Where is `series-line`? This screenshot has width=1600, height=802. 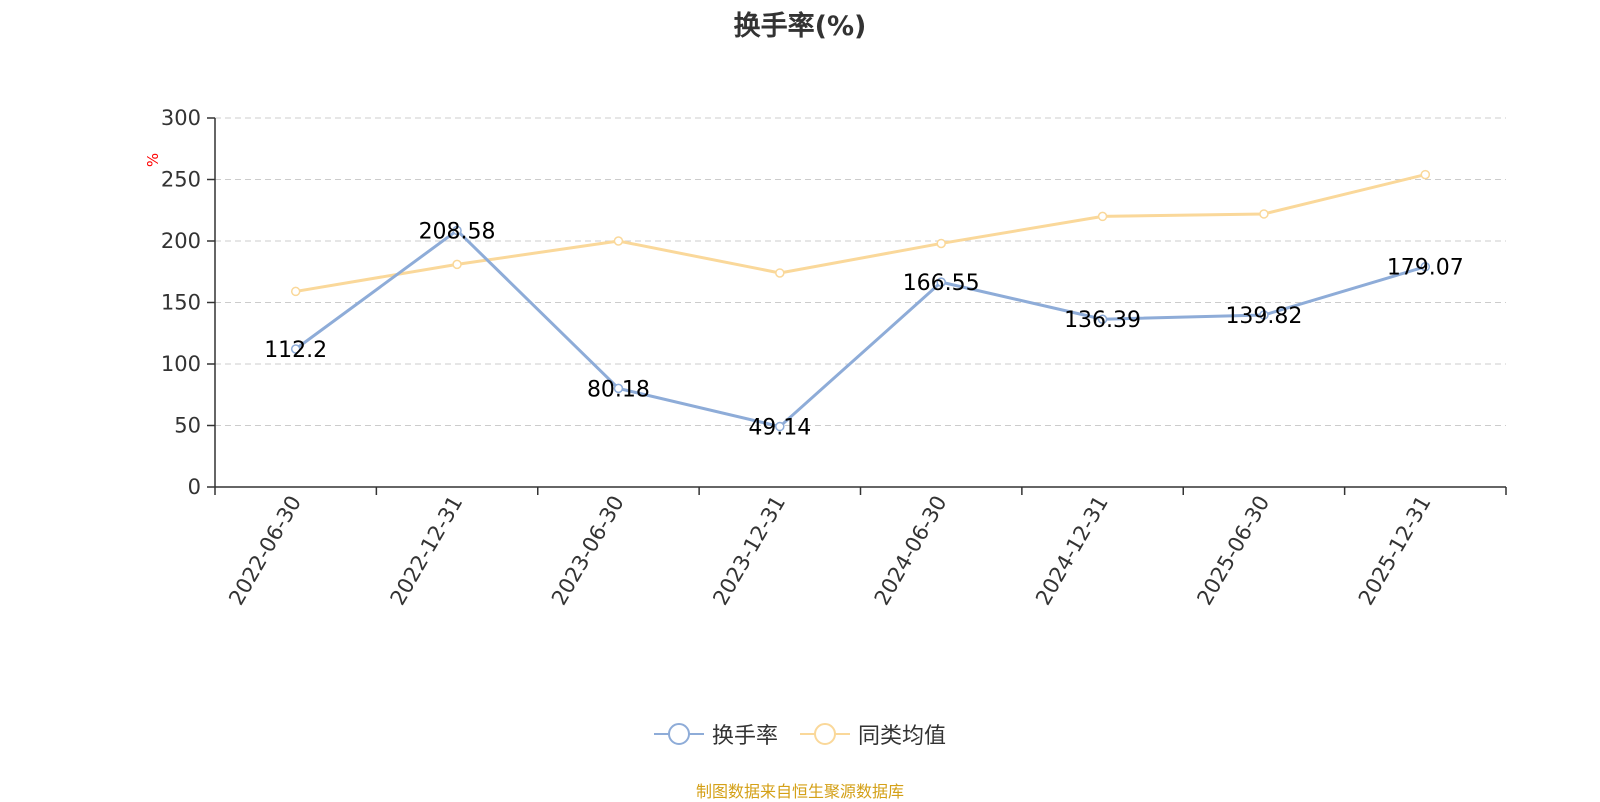
series-line is located at coordinates (860, 233).